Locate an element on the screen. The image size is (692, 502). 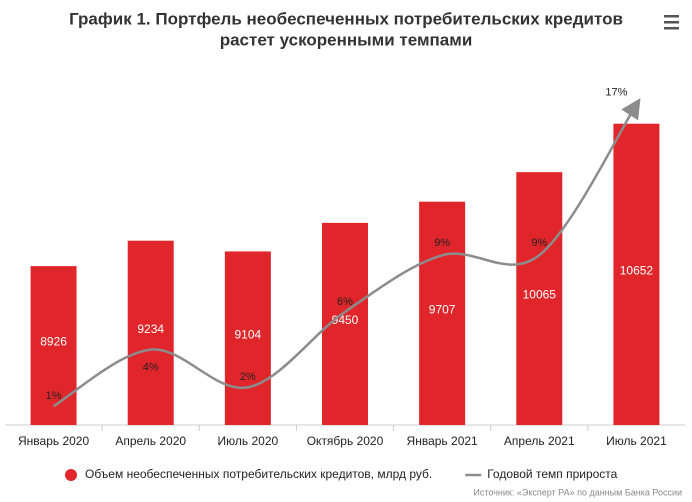
legend-swatch is located at coordinates (71, 475).